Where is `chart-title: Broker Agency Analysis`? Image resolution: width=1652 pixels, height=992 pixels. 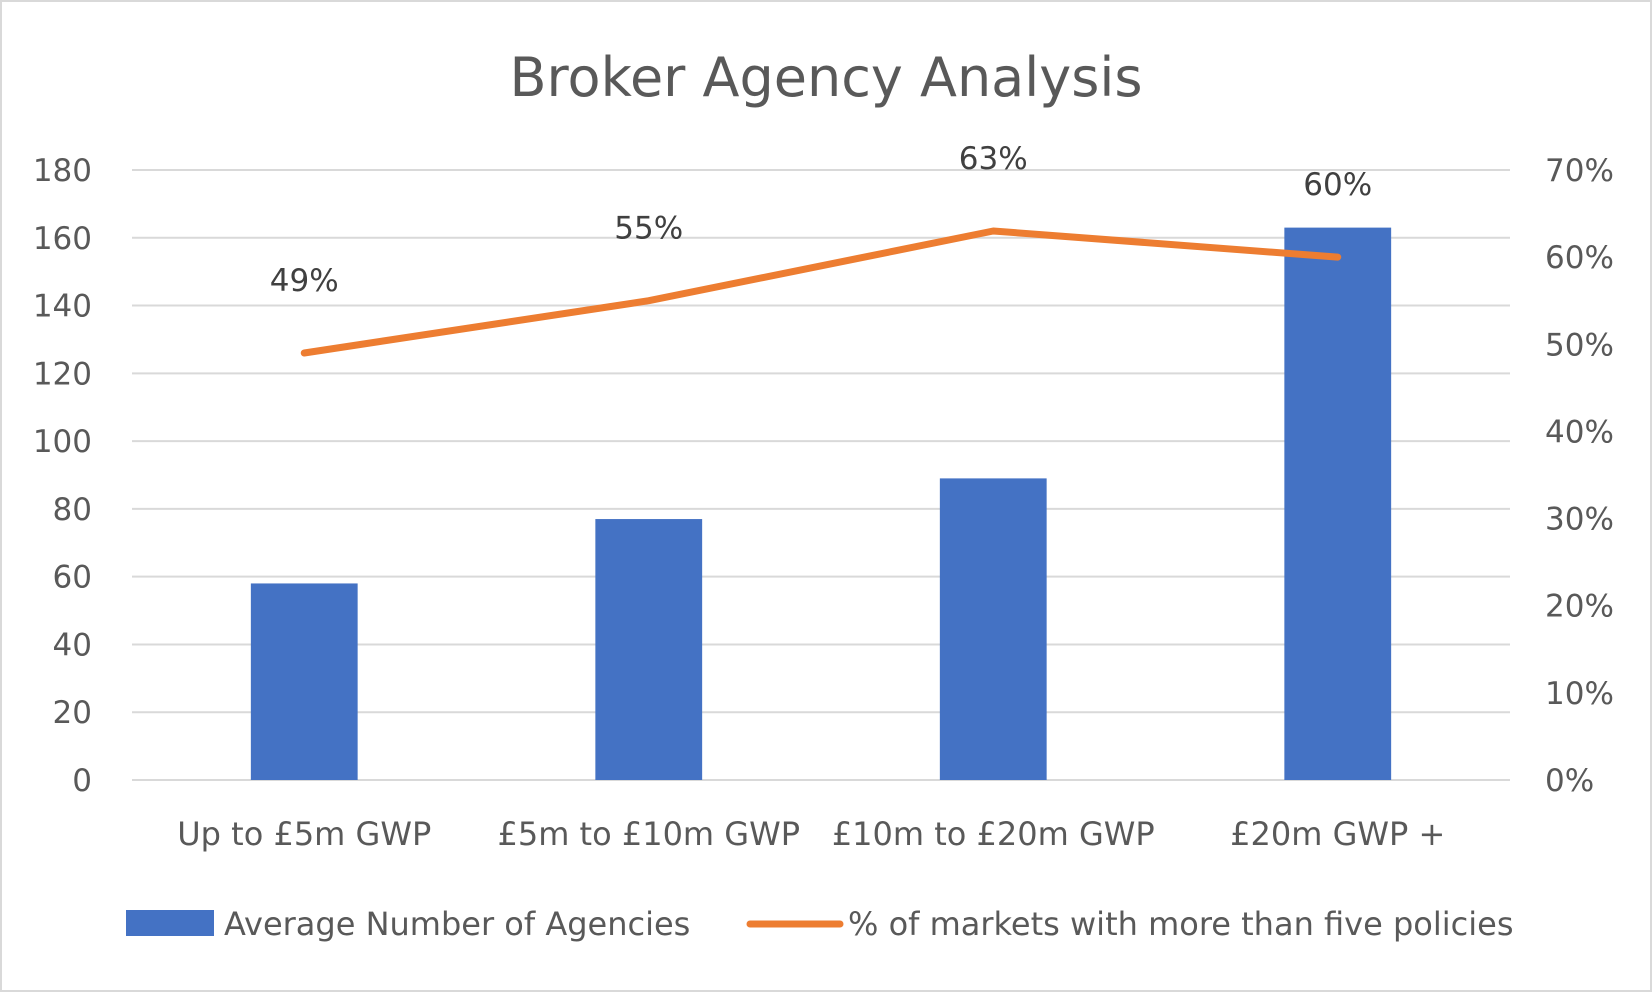 chart-title: Broker Agency Analysis is located at coordinates (826, 77).